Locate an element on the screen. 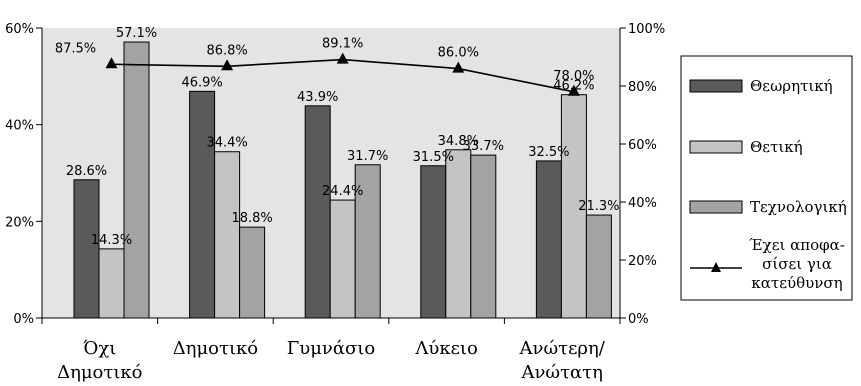  bar-label: 18.8% is located at coordinates (251, 218).